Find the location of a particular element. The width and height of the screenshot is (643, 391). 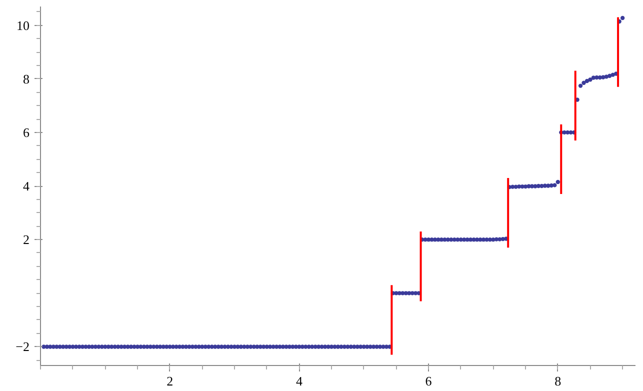

x-tick-label: 8 is located at coordinates (558, 381).